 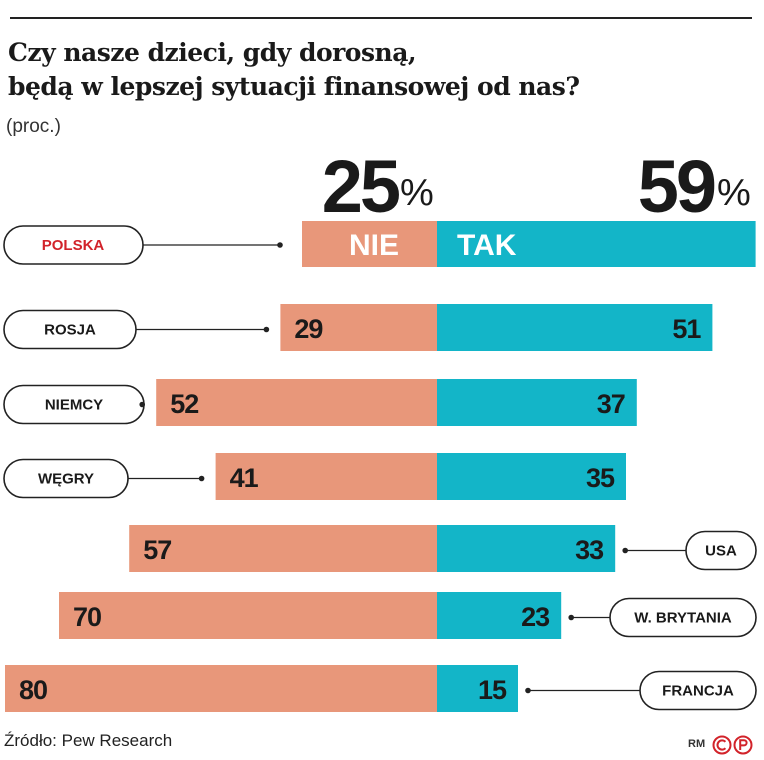 I want to click on leader-dot-usa, so click(x=625, y=550).